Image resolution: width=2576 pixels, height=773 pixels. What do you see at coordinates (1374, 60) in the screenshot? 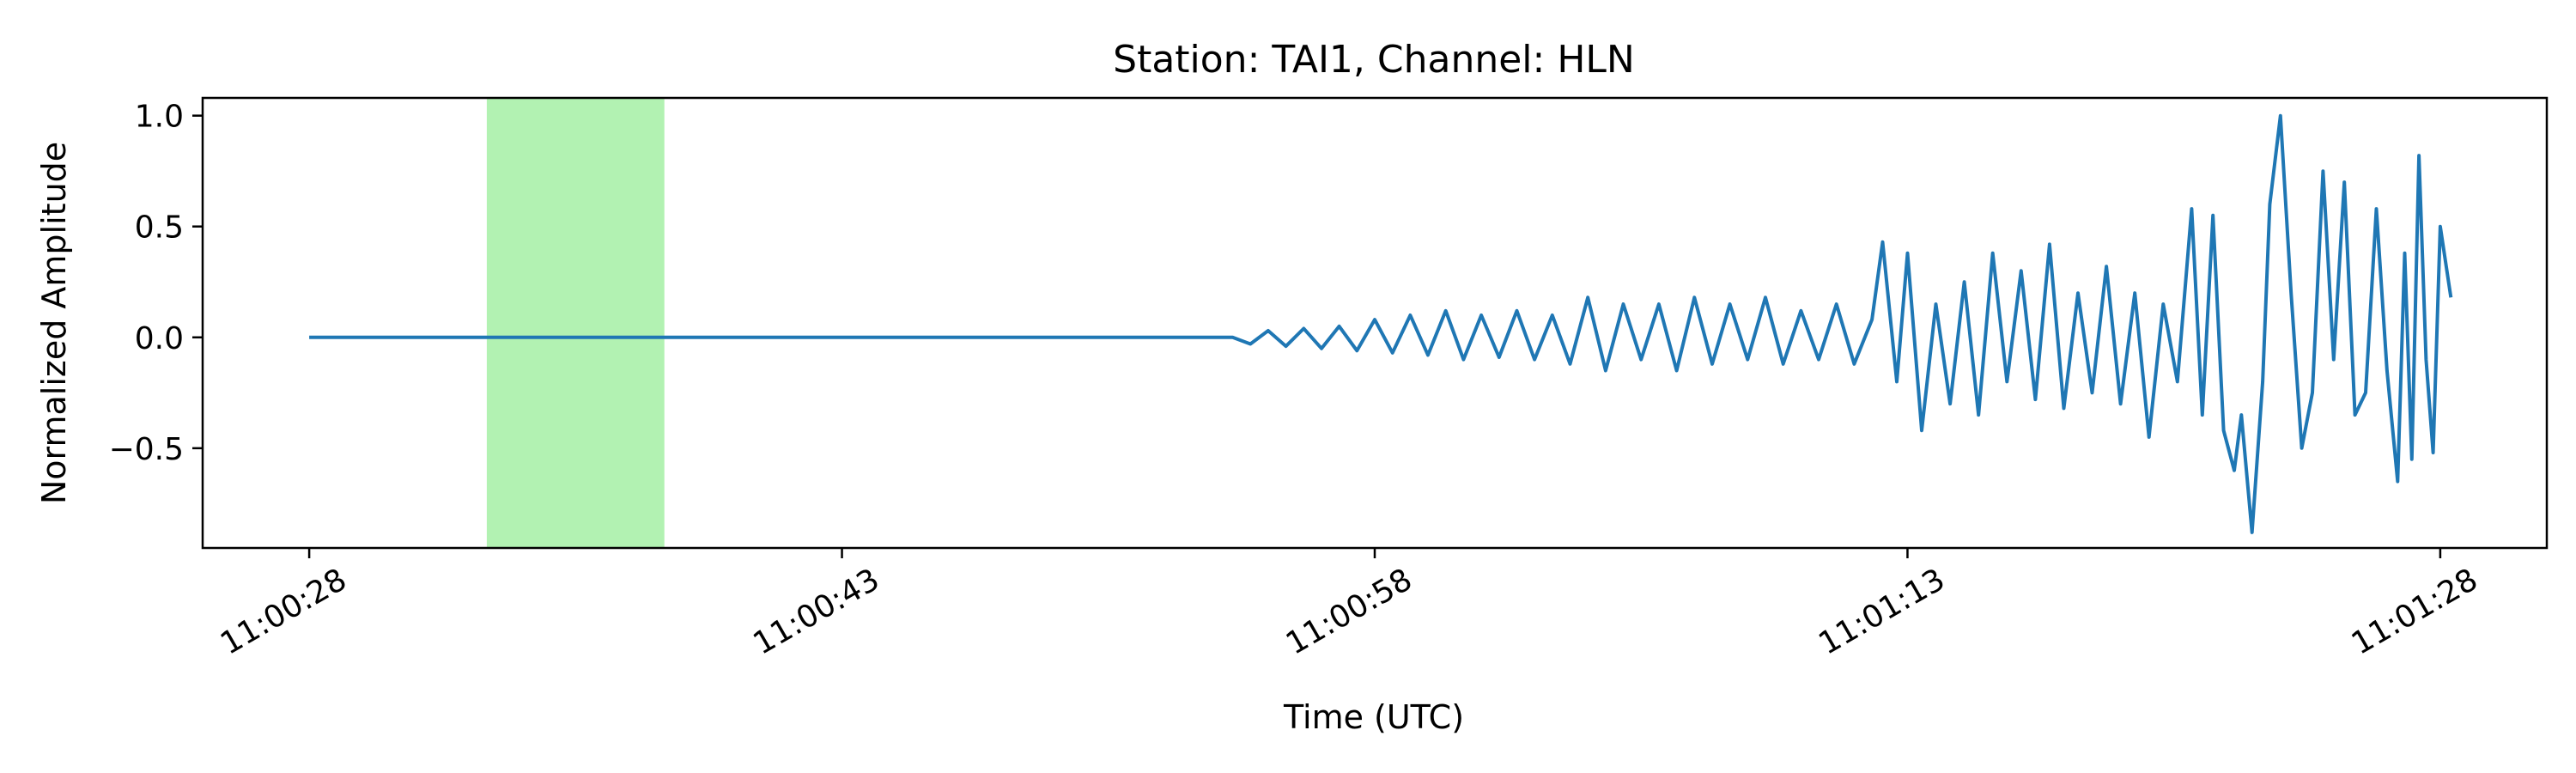
I see `chart-title: Station: TAI1, Channel: HLN` at bounding box center [1374, 60].